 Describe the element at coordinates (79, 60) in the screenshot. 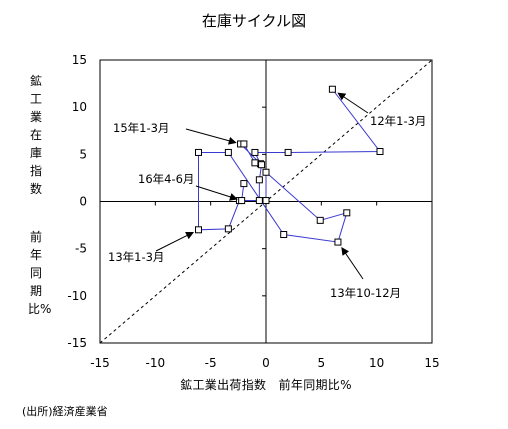

I see `y-tick-label: 15` at that location.